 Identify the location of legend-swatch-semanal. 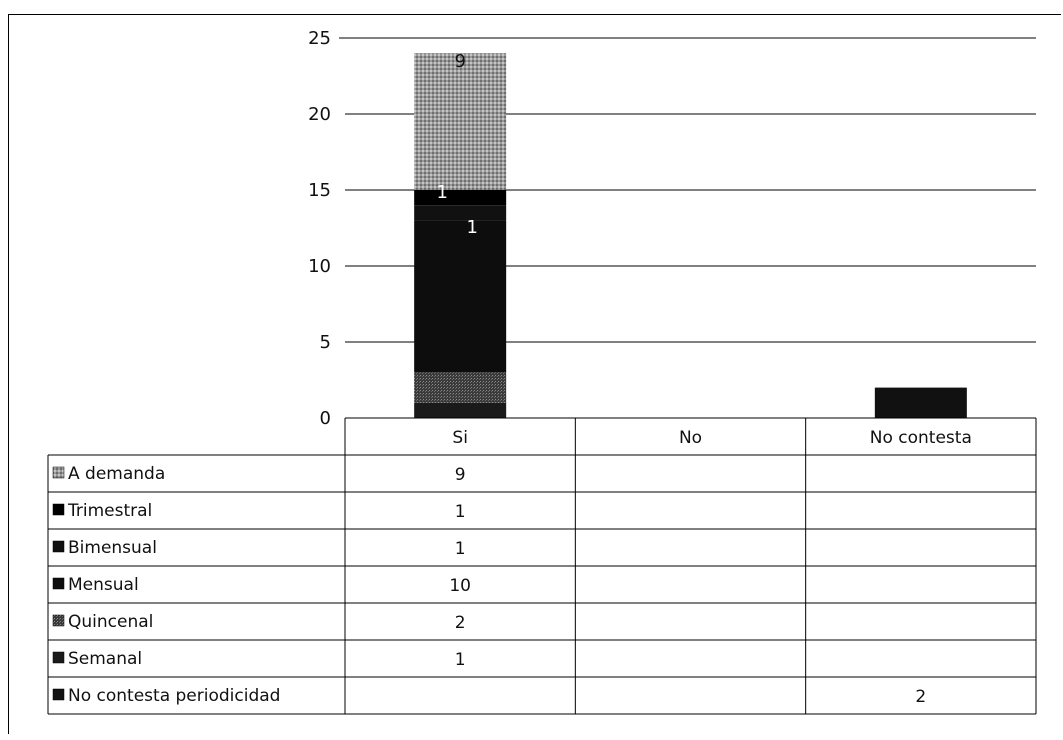
(58, 657).